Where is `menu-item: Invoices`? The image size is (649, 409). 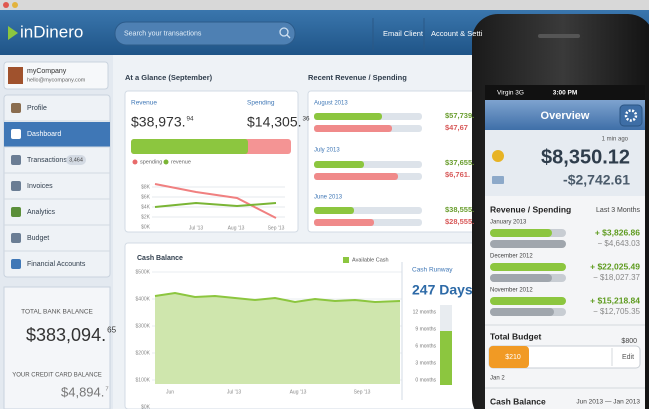
menu-item: Invoices is located at coordinates (40, 186).